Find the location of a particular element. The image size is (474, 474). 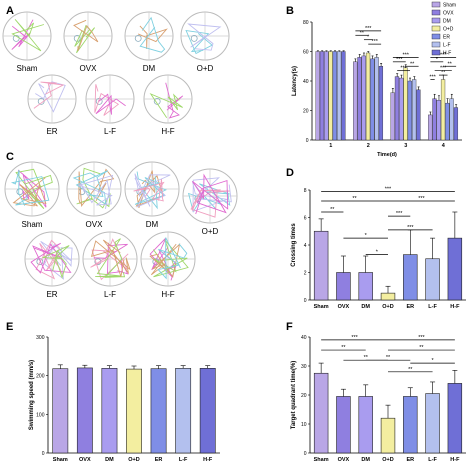

group-label-C: Sham is located at coordinates (32, 224).